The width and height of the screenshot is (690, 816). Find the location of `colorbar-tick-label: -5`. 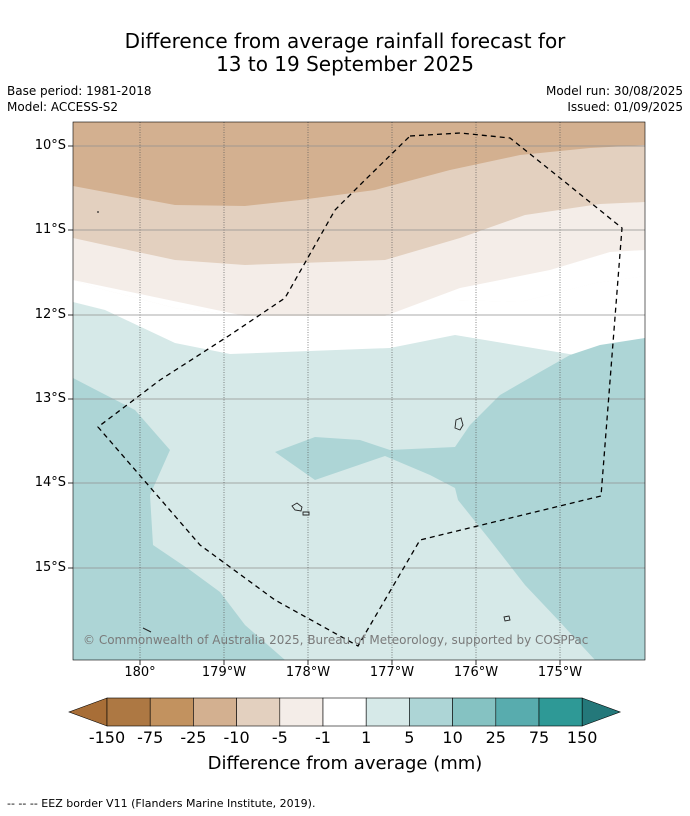

colorbar-tick-label: -5 is located at coordinates (279, 737).